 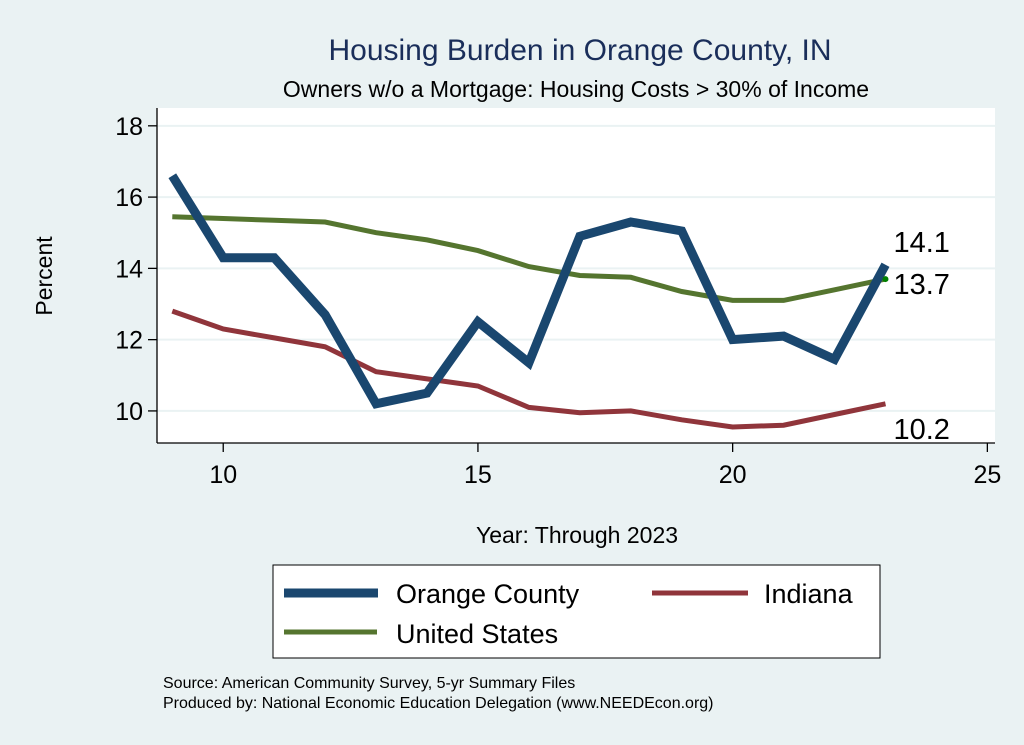 What do you see at coordinates (44, 276) in the screenshot?
I see `y-axis-title: Percent` at bounding box center [44, 276].